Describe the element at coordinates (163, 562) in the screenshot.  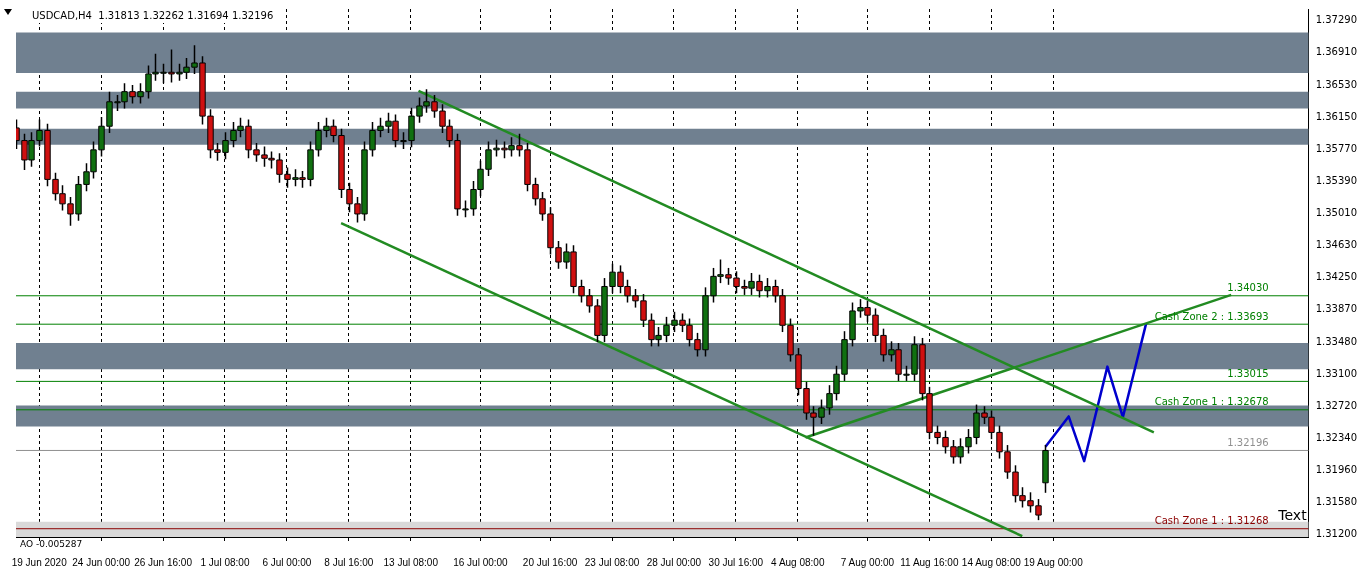
I see `x-tick-label: 26 Jun 16:00` at that location.